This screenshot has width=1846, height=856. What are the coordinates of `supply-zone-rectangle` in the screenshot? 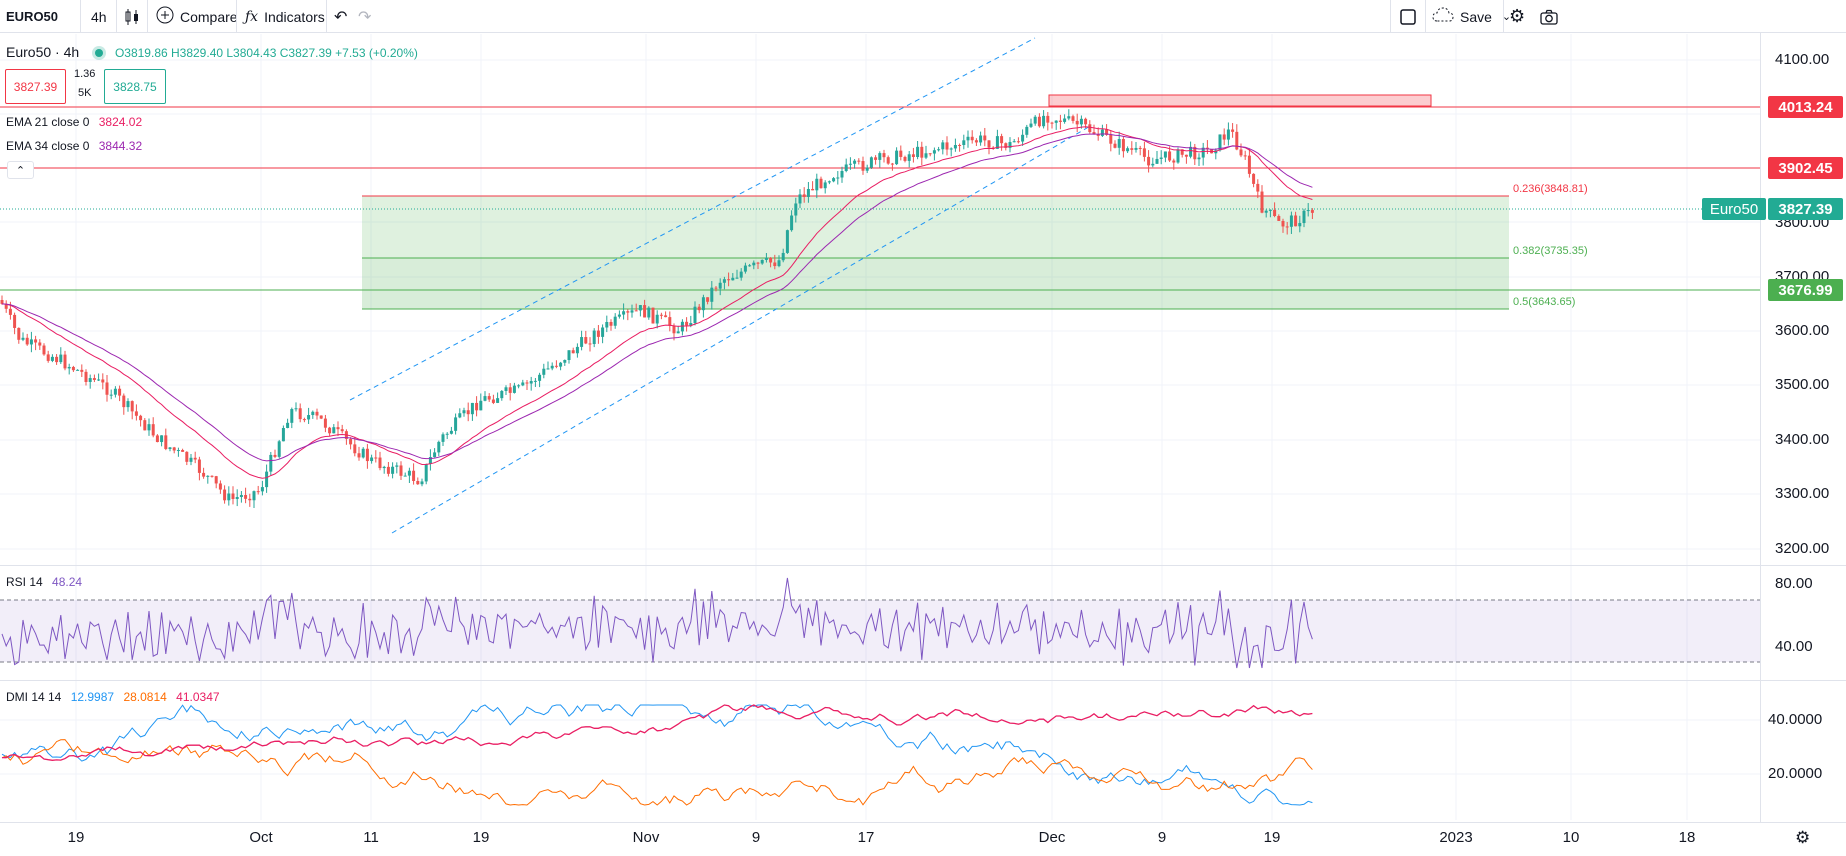 It's located at (1240, 100).